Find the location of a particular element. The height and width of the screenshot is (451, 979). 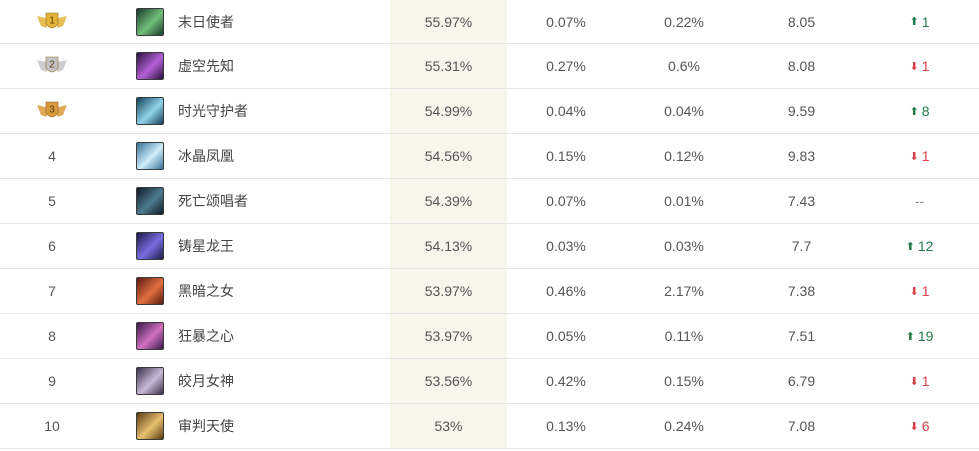

medal-rank-number: 3 is located at coordinates (52, 110).